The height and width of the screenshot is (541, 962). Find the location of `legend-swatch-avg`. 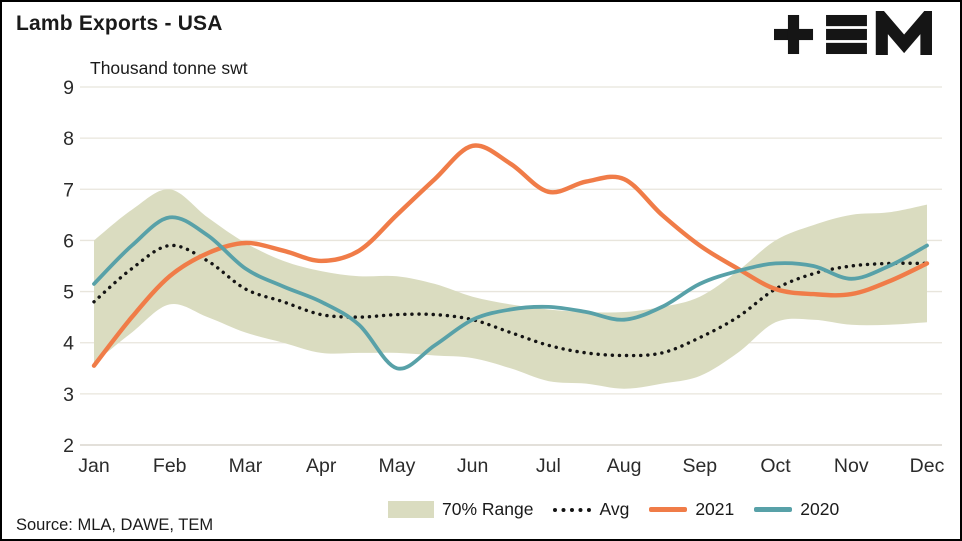

legend-swatch-avg is located at coordinates (572, 509).